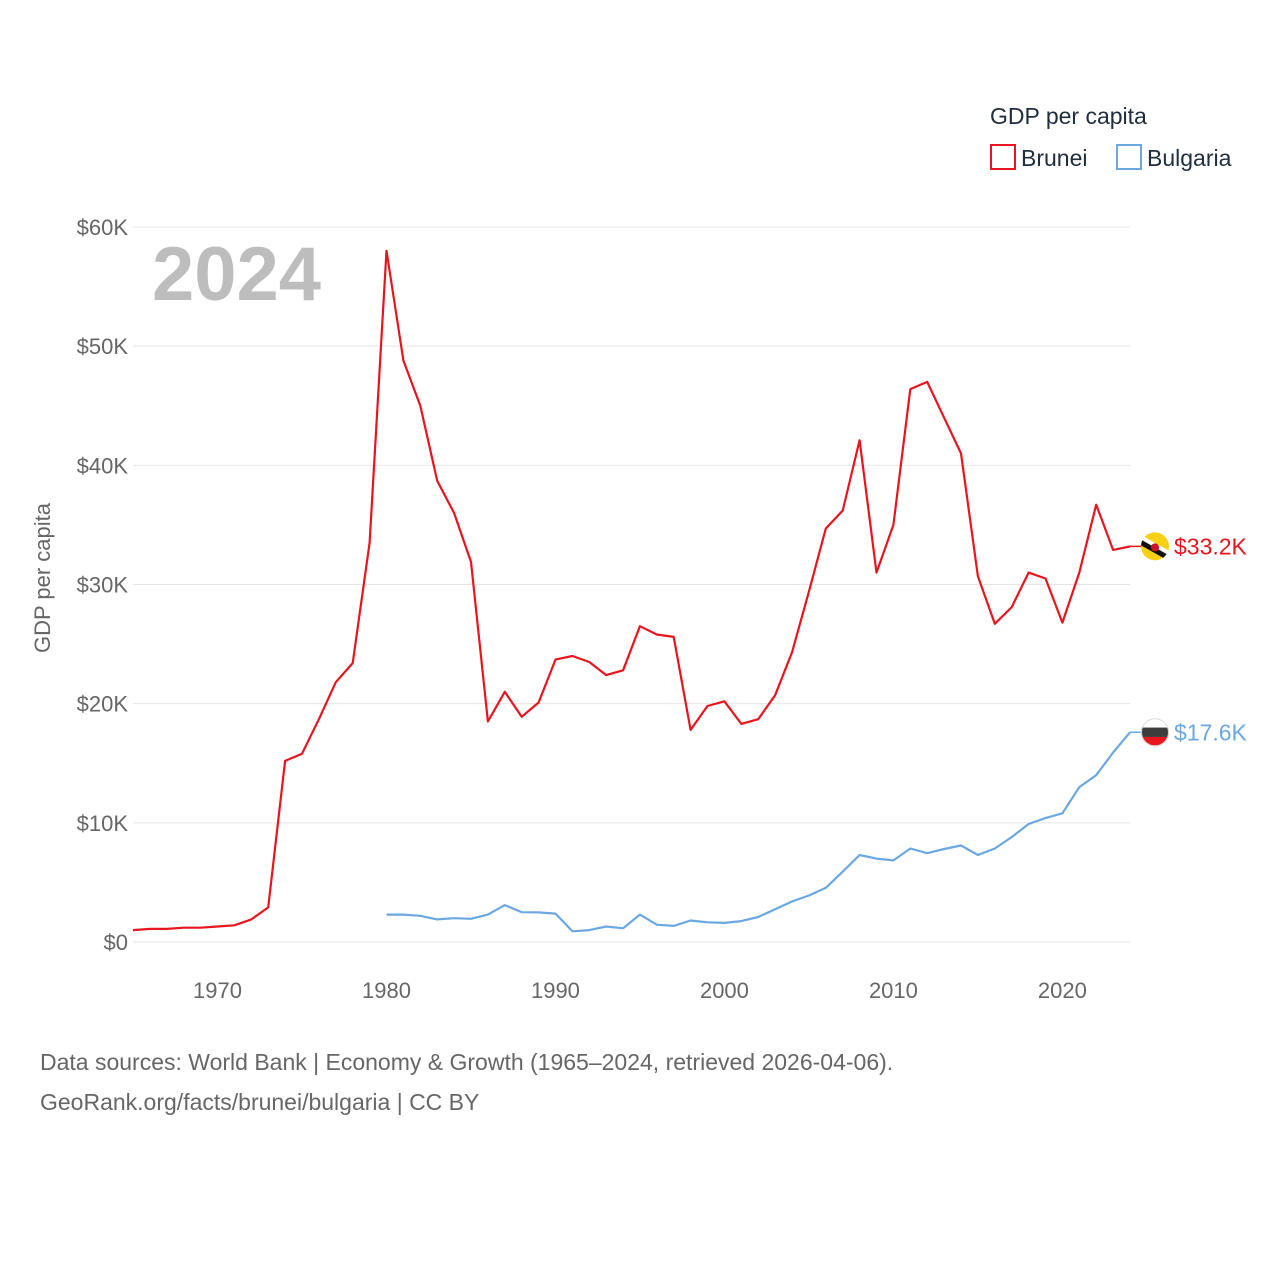  I want to click on legend: GDP per capita Brunei Bulgaria, so click(1111, 137).